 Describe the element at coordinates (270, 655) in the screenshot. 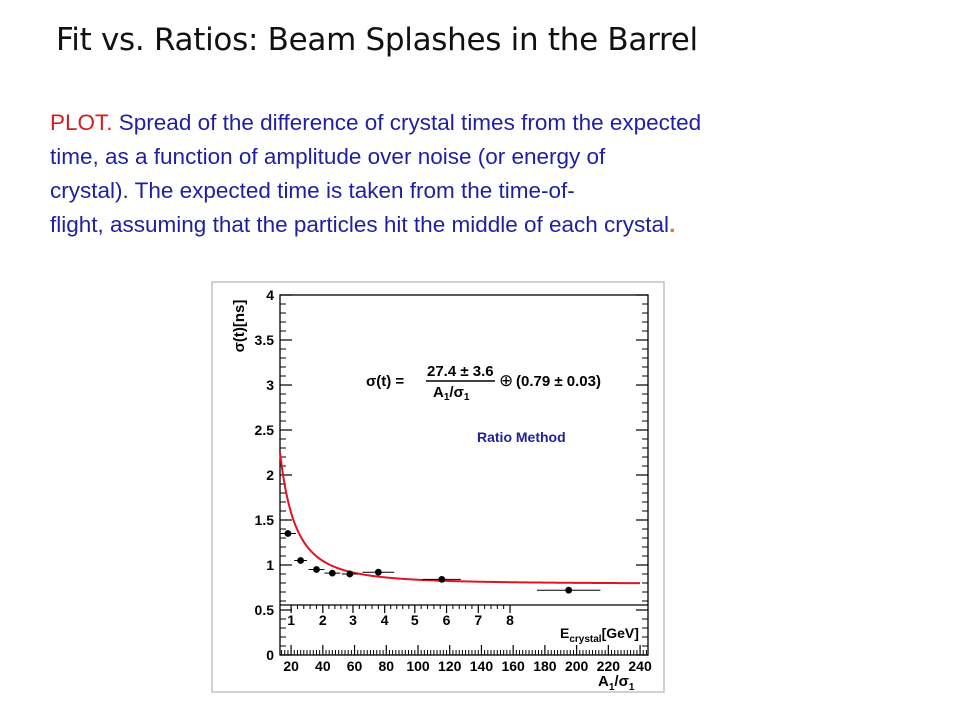

I see `y-tick-label: 0` at that location.